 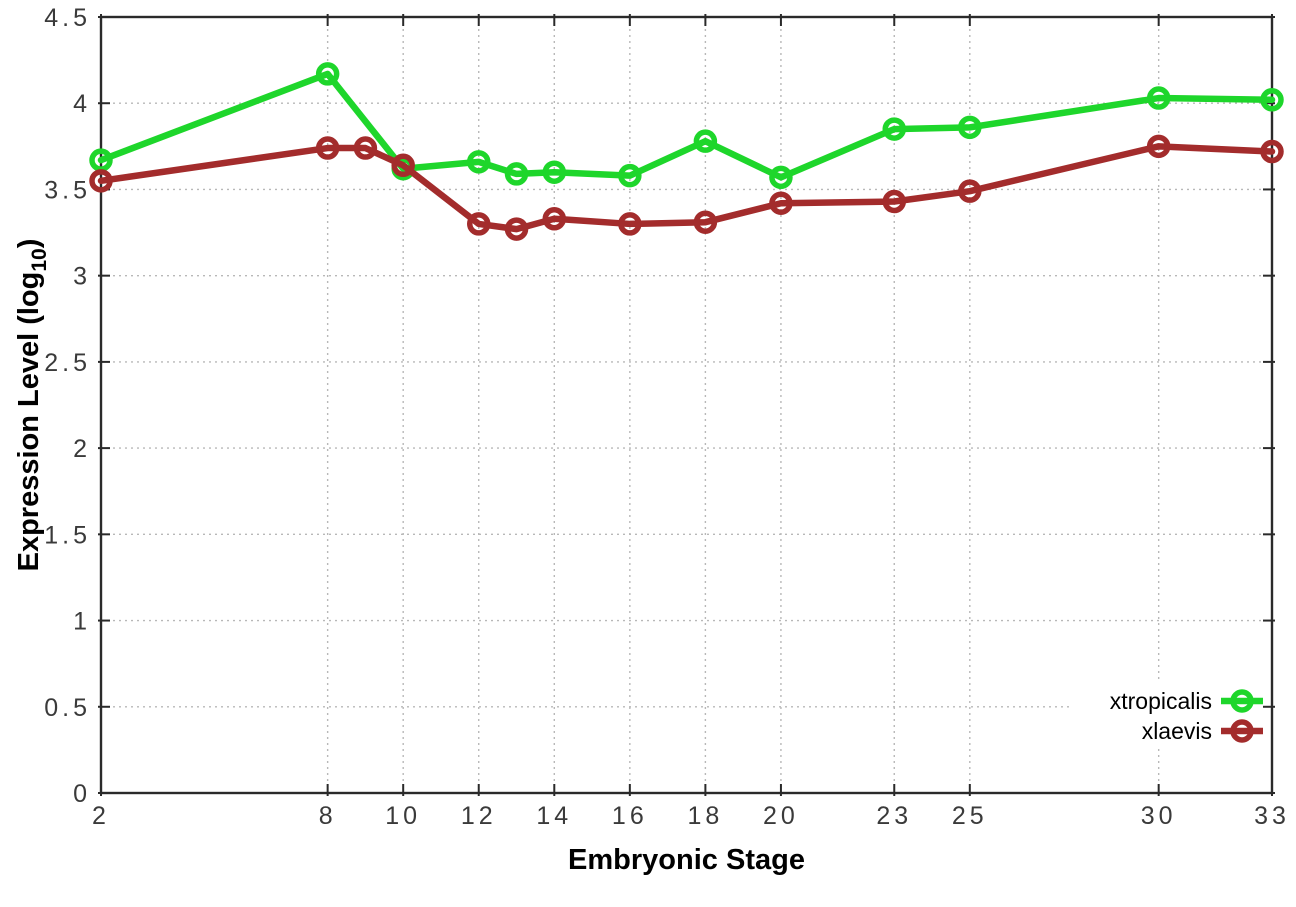 I want to click on y-axis-title-subscript: 10, so click(x=39, y=259).